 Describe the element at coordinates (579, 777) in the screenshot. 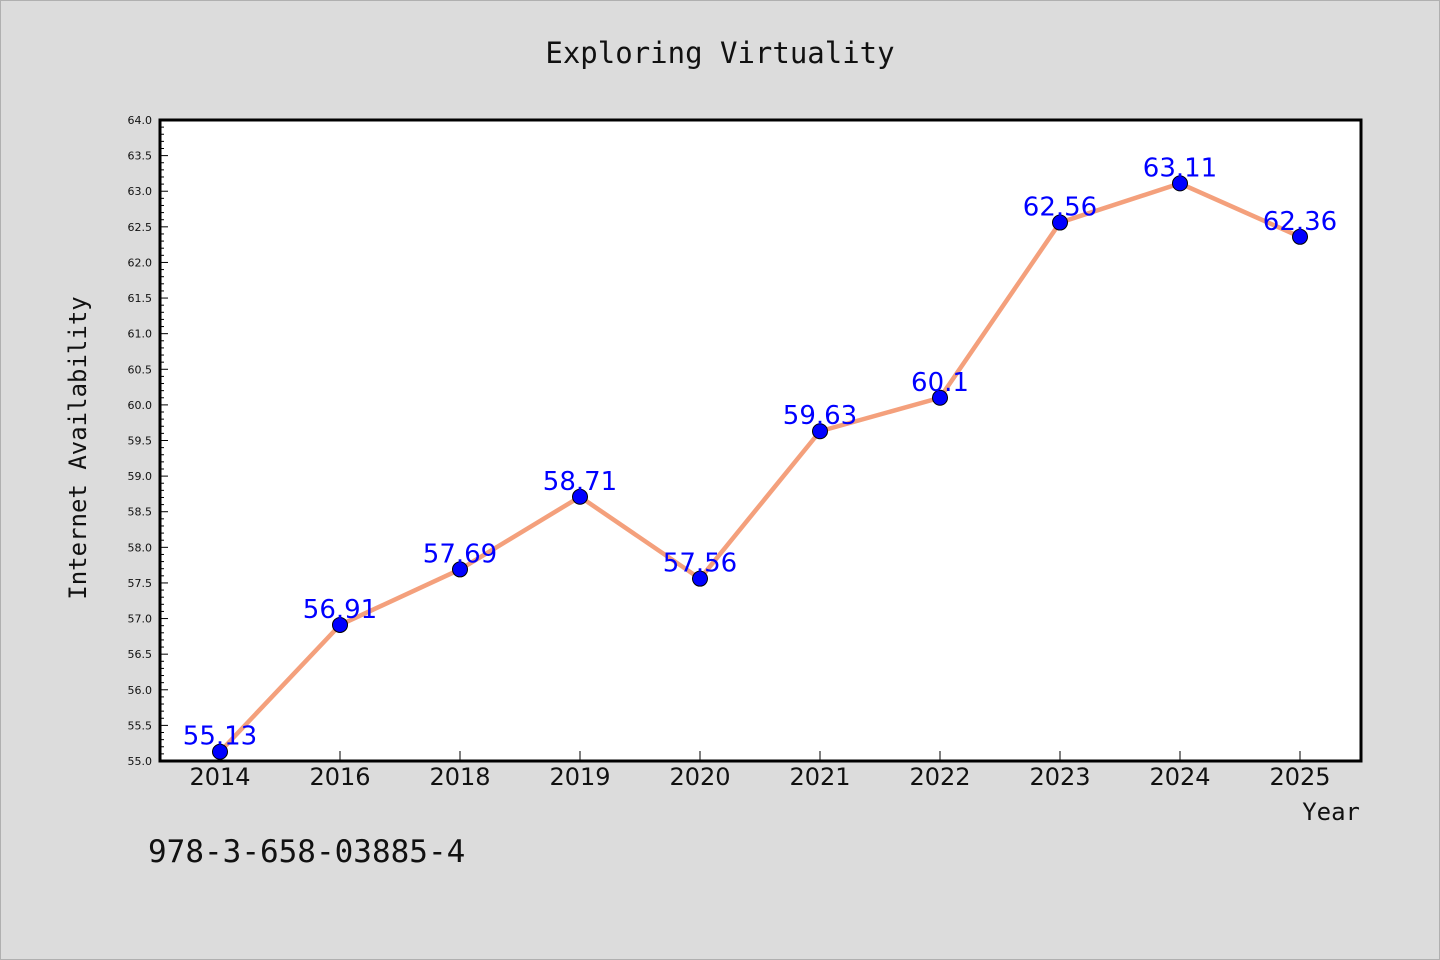

I see `x-tick-label: 2019` at that location.